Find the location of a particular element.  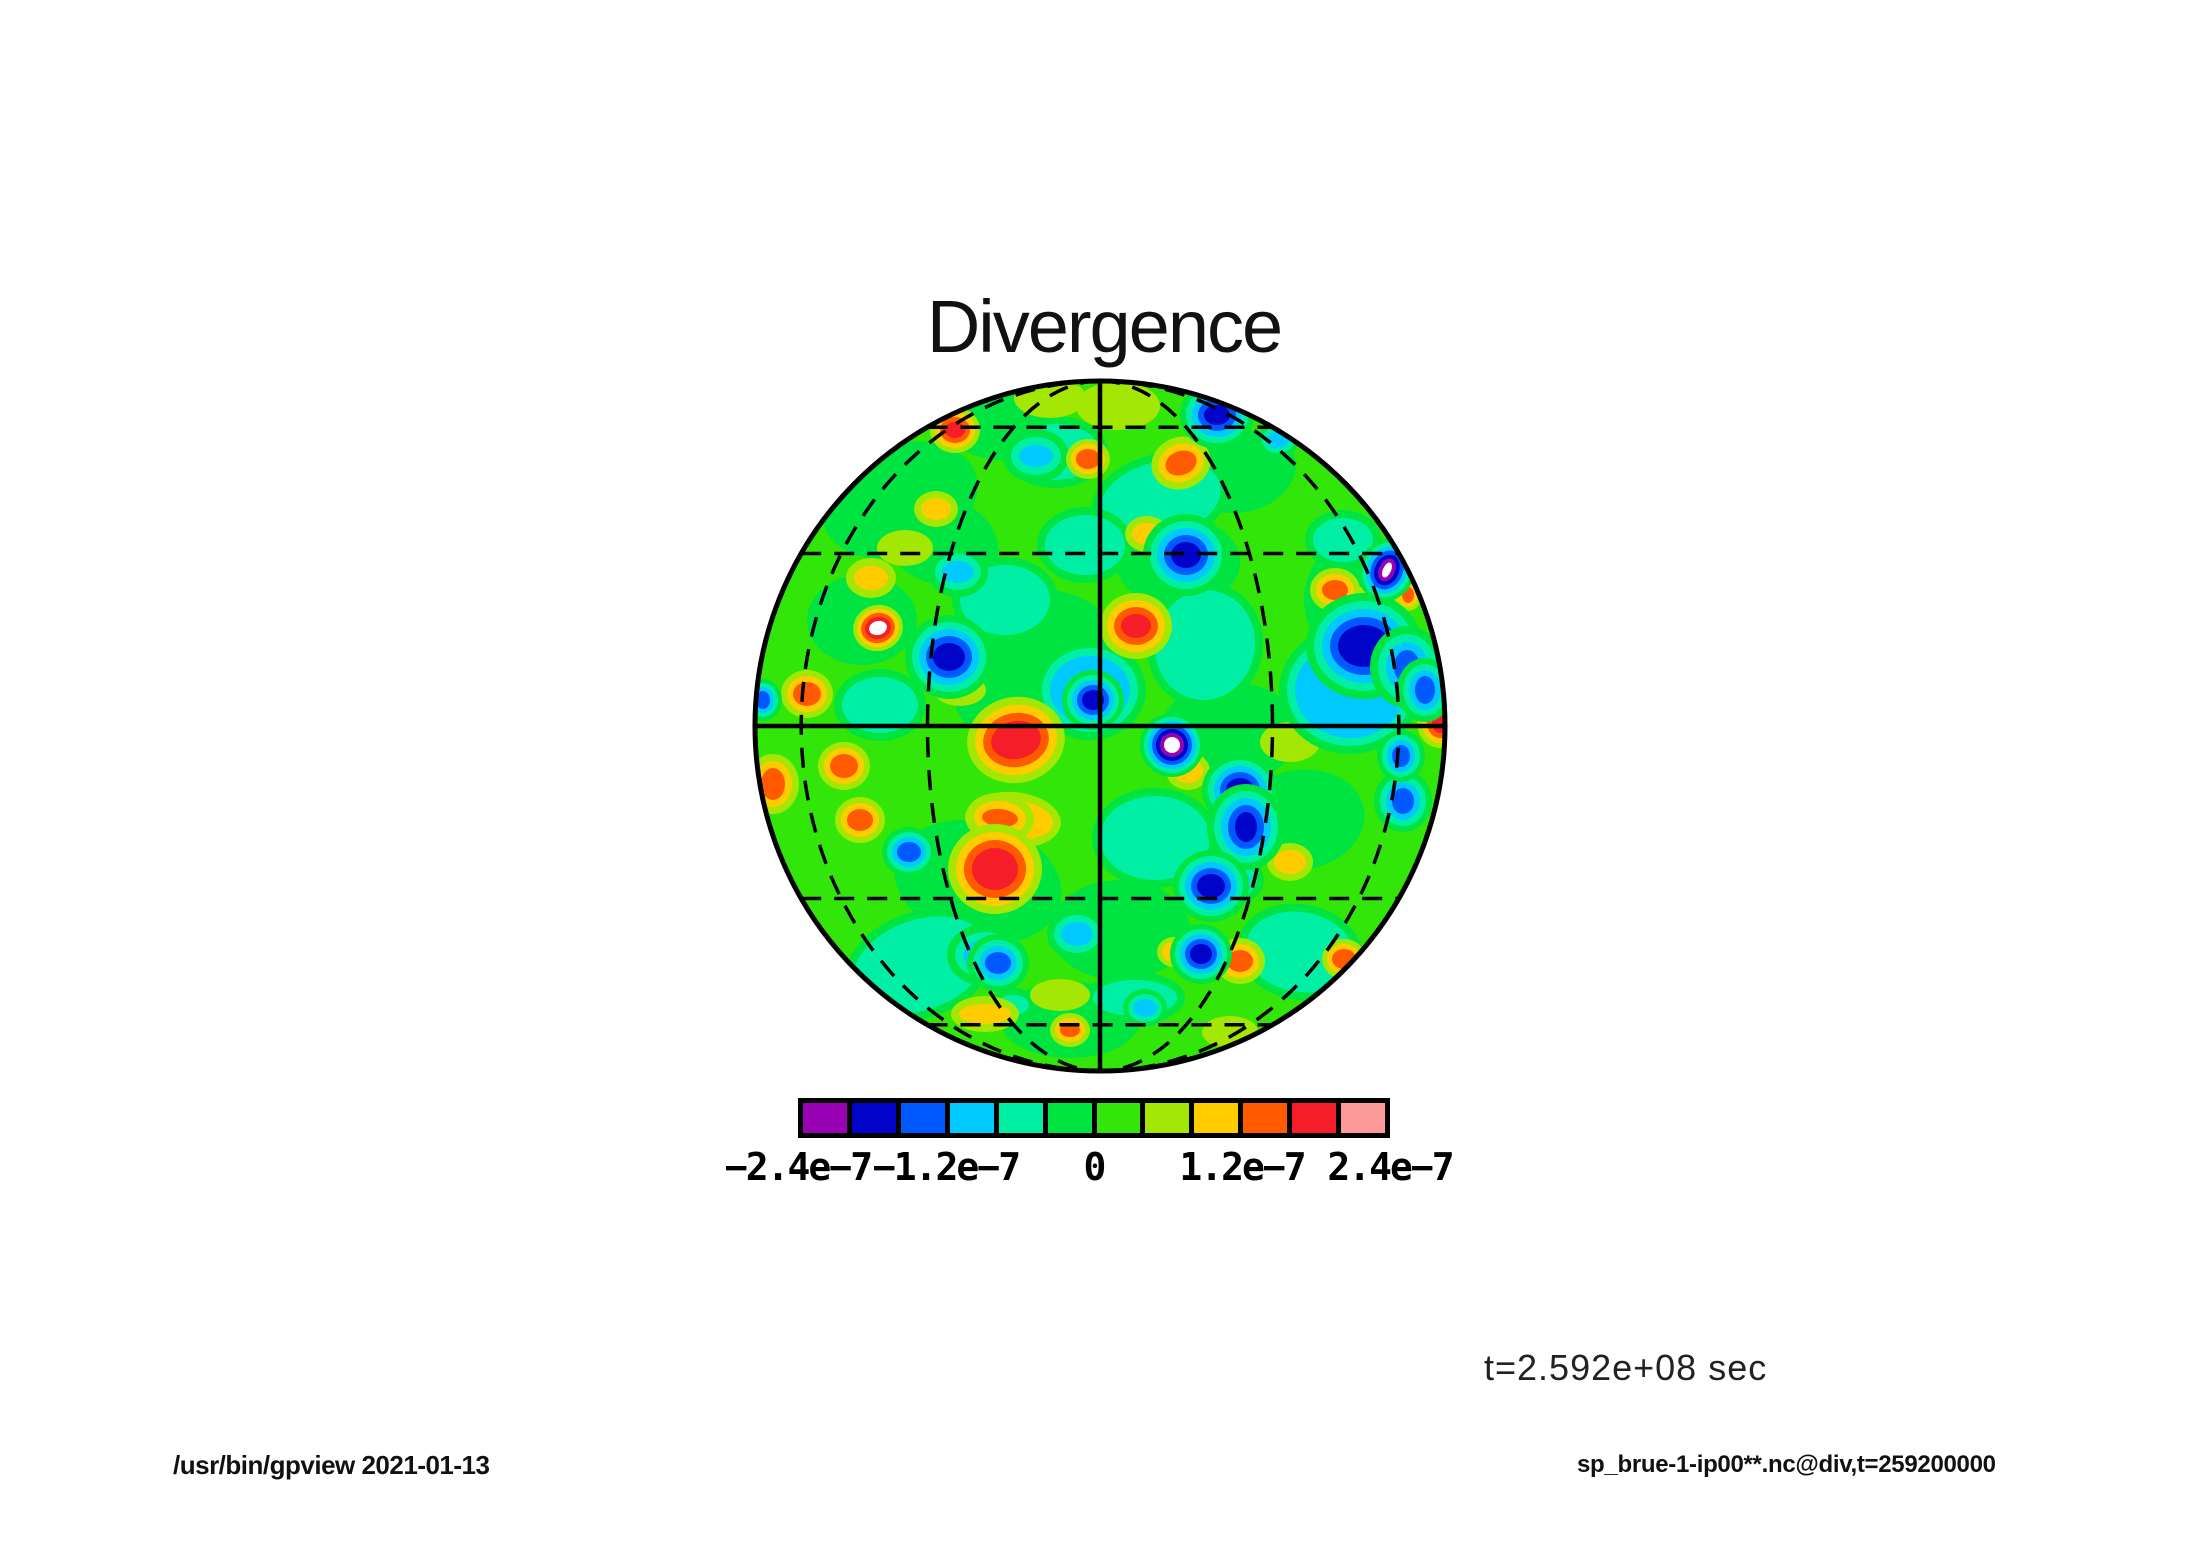

sphere-limb is located at coordinates (1100, 726).